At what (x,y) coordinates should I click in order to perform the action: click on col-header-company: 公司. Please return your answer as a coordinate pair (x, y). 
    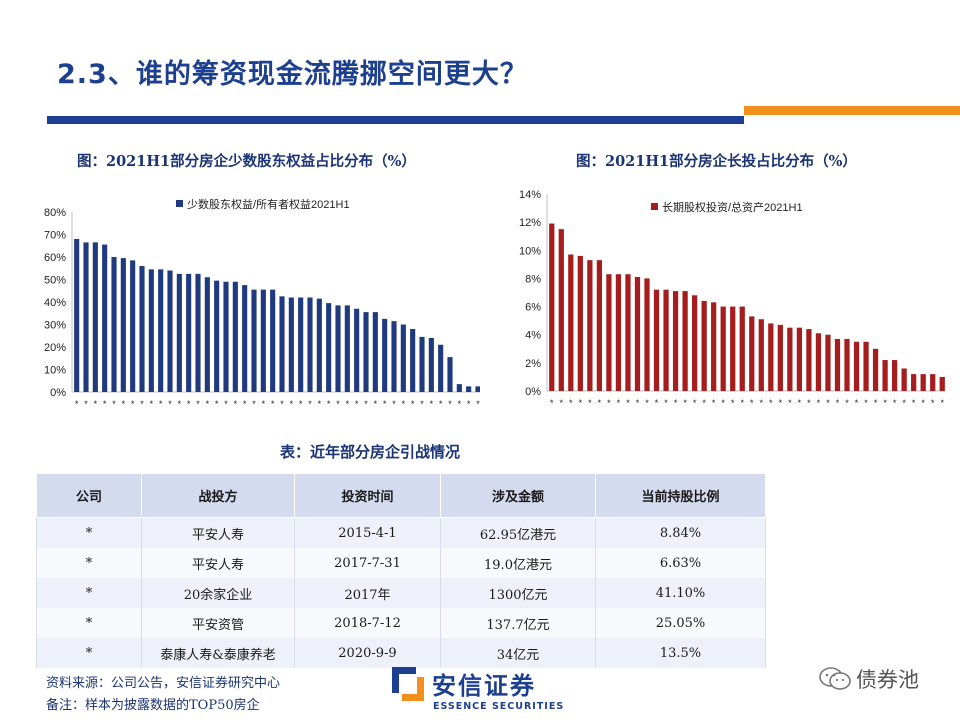
    Looking at the image, I should click on (89, 495).